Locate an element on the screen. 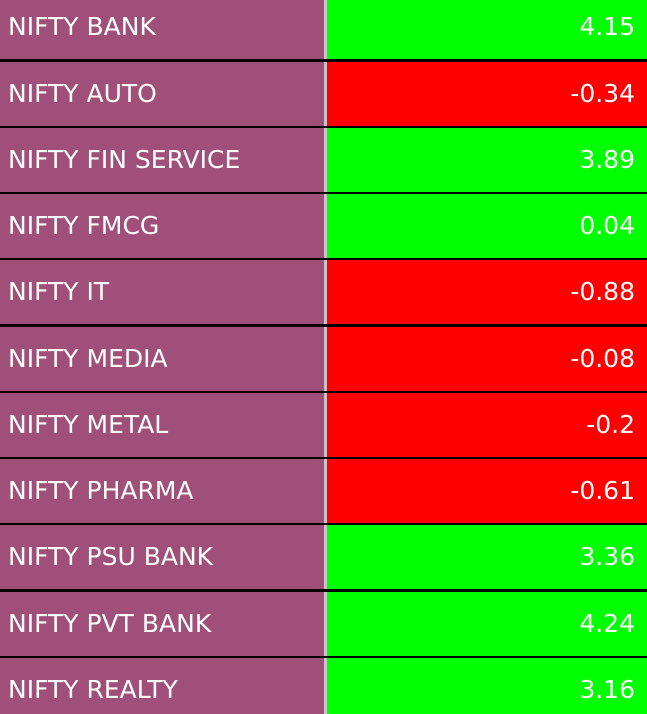 The image size is (647, 714). table-row: NIFTY PHARMA -0.61 is located at coordinates (323, 491).